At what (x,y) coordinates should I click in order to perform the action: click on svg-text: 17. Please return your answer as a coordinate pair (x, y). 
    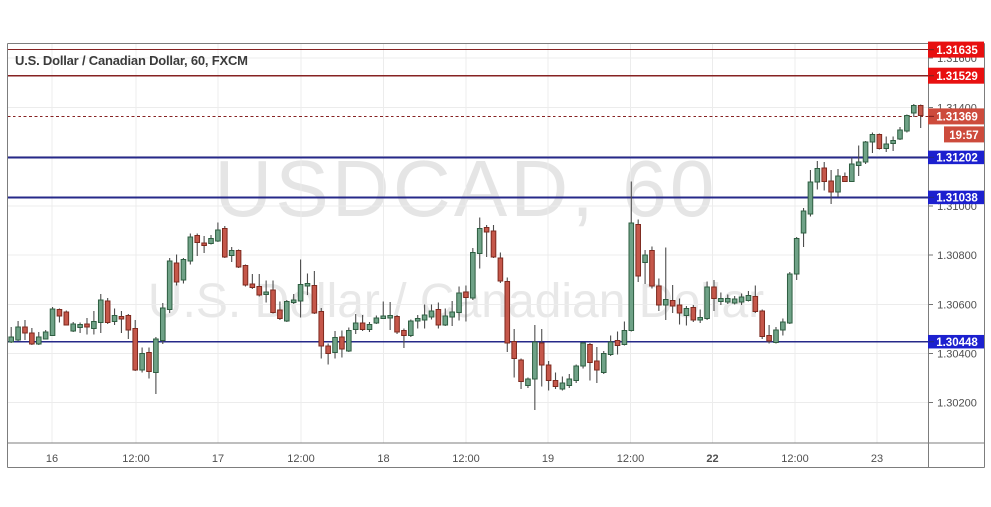
    Looking at the image, I should click on (218, 459).